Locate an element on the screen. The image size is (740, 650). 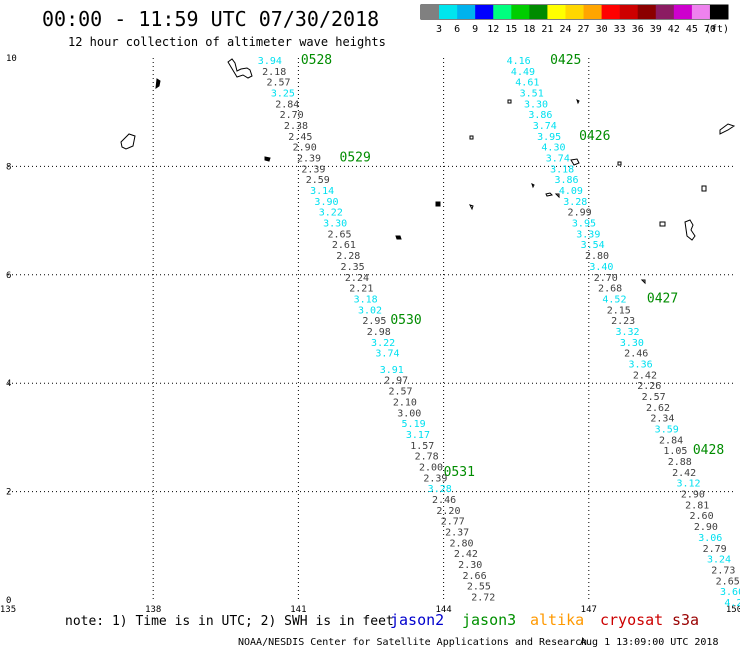
wave-height-value: 3.00 is located at coordinates (409, 413).